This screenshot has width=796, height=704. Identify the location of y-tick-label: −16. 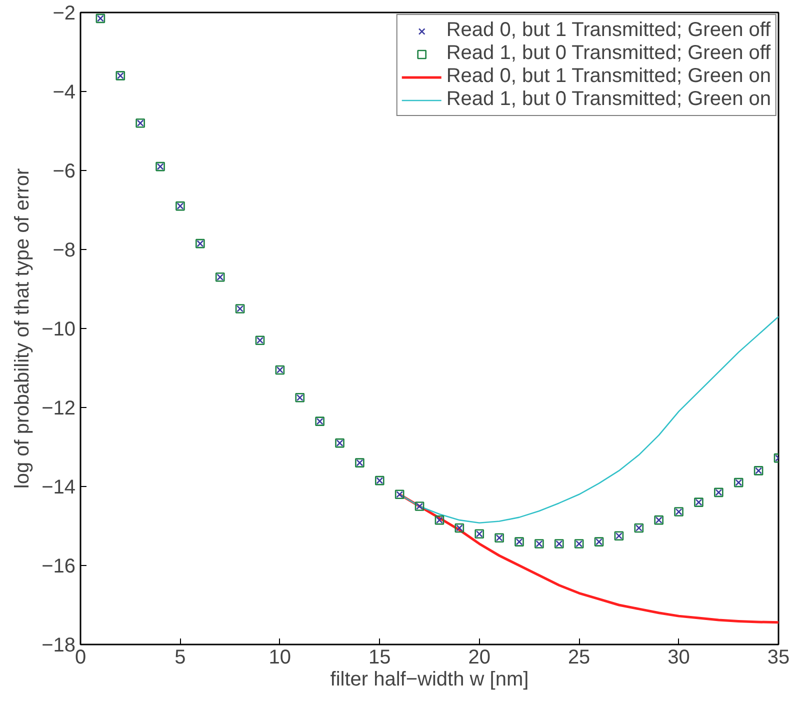
(59, 567).